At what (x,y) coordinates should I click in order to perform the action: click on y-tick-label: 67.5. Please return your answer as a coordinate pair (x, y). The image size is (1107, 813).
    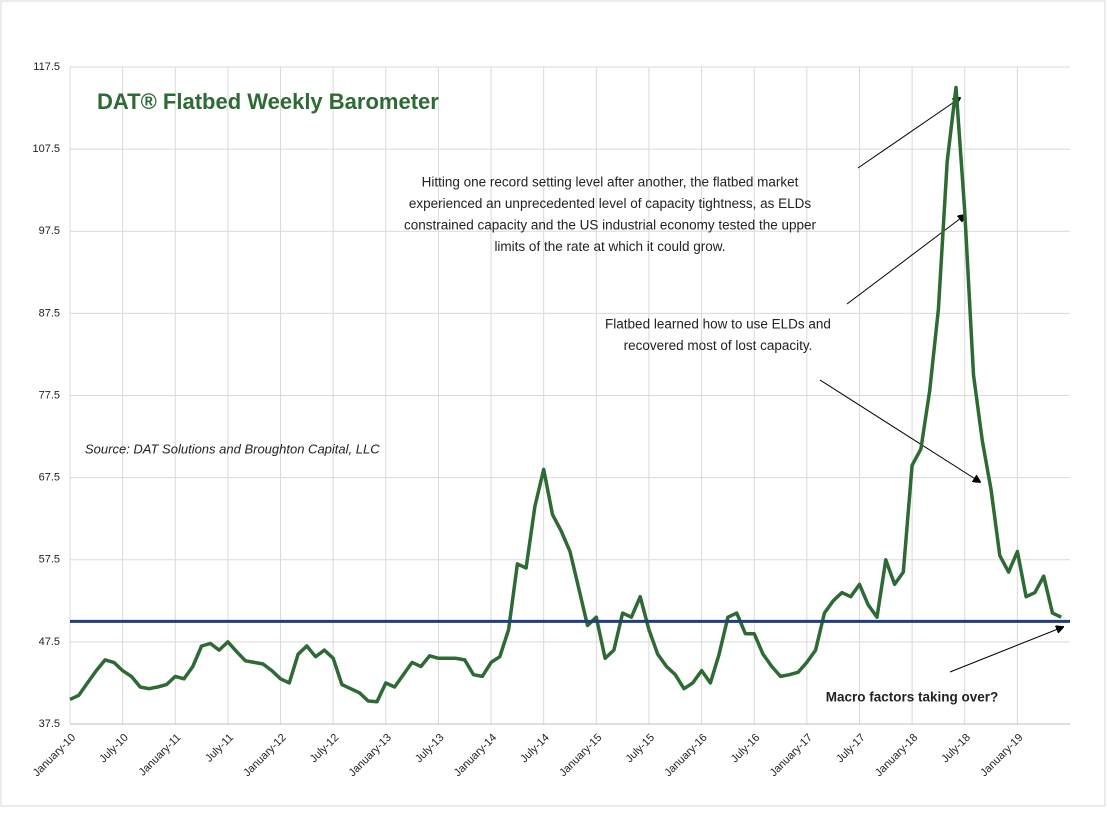
    Looking at the image, I should click on (49, 478).